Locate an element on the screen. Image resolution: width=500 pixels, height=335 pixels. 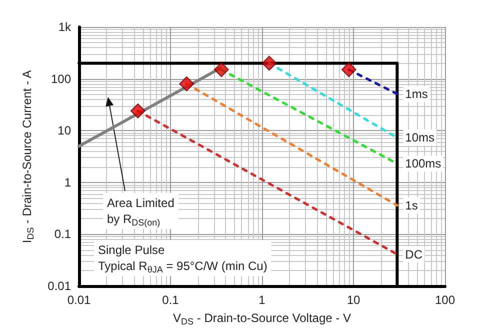
series-label: 10ms is located at coordinates (419, 137).